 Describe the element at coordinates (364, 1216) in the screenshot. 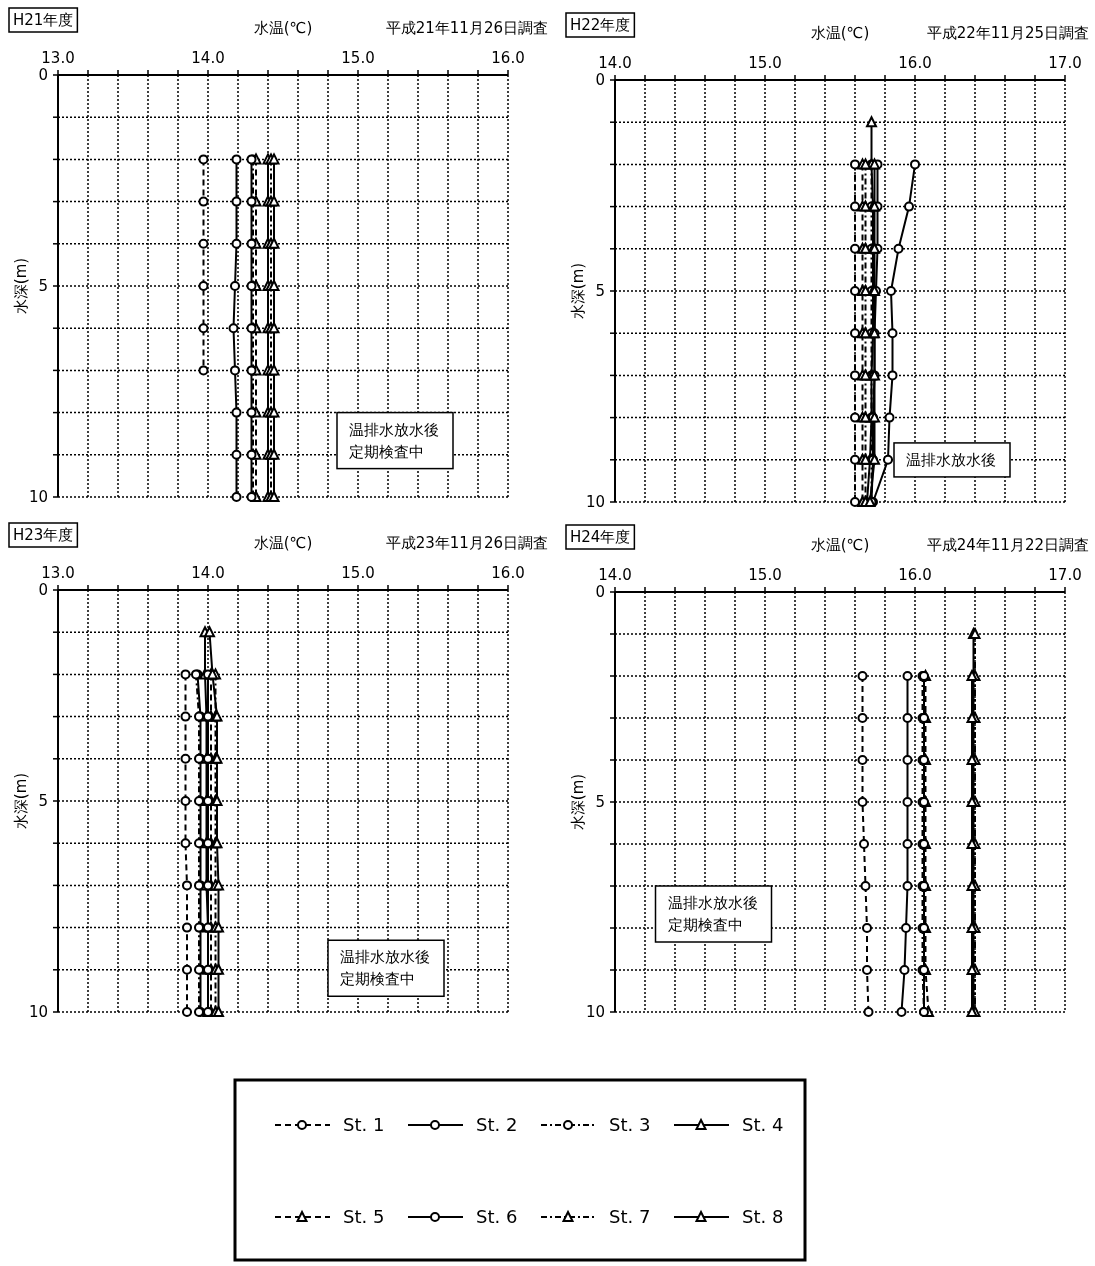

I see `legend-label: St. 5` at that location.